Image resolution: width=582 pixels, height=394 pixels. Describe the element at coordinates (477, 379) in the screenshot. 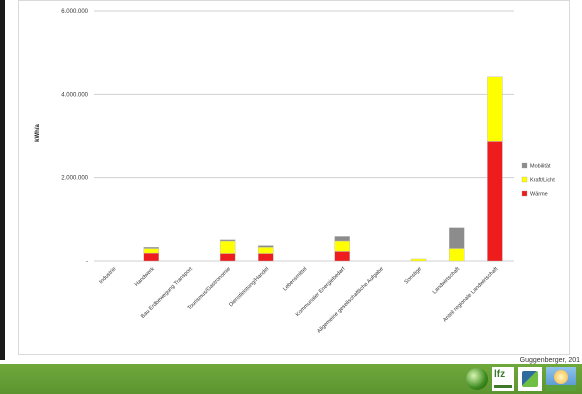

I see `green-globe-logo-icon` at that location.